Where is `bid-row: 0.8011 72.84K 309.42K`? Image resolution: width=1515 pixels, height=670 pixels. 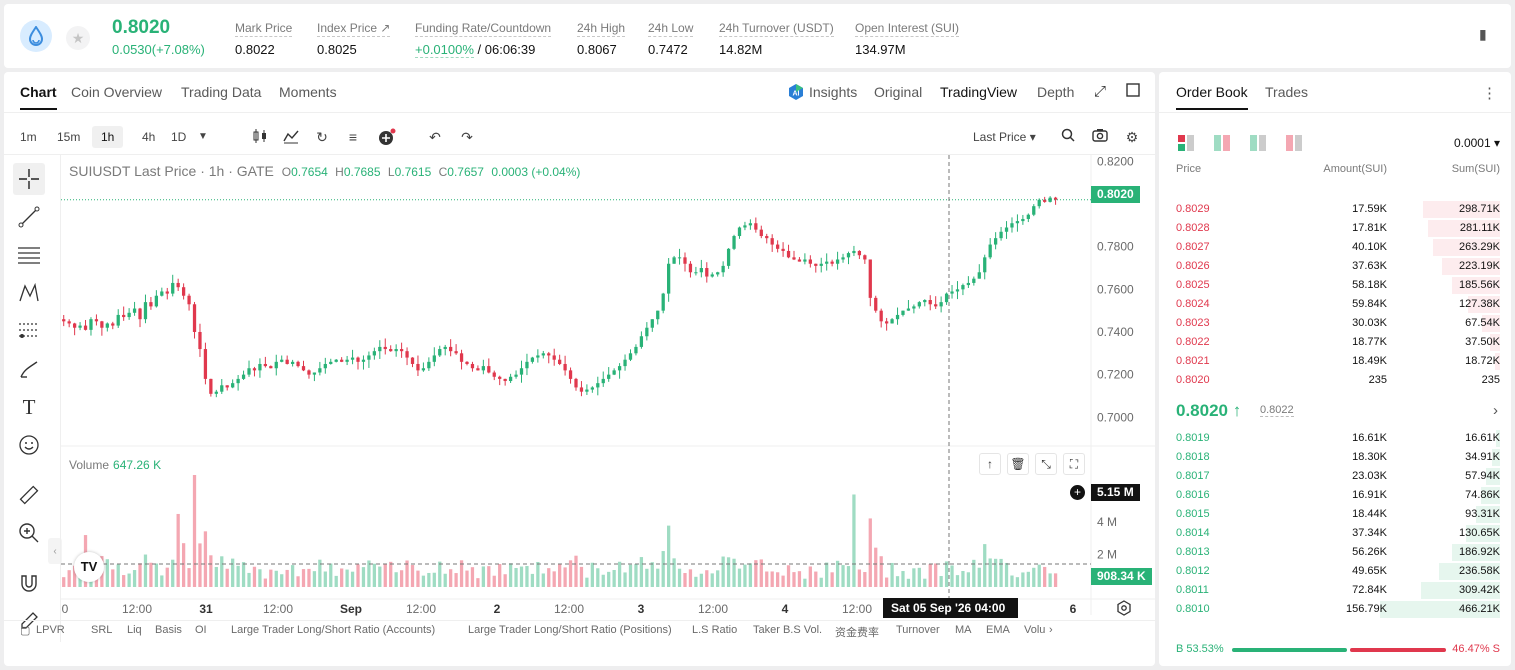 bid-row: 0.8011 72.84K 309.42K is located at coordinates (1335, 590).